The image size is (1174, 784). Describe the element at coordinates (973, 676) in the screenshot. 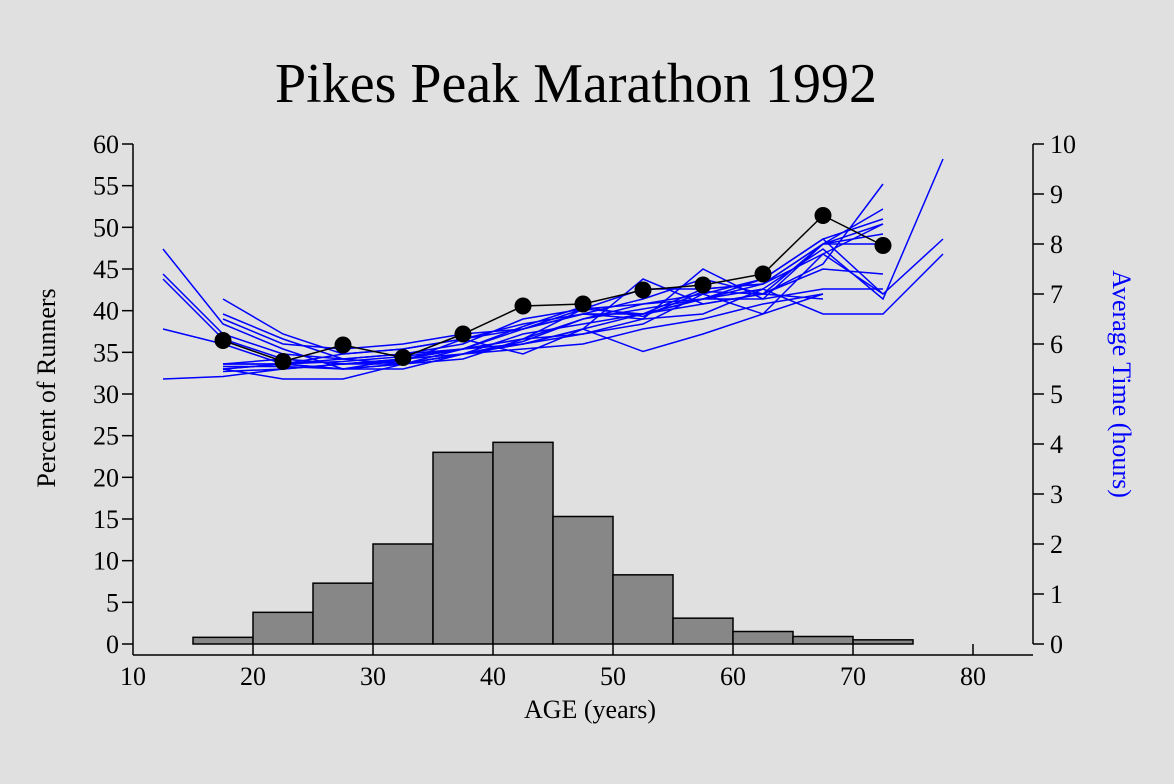

I see `x-tick-label: 80` at that location.